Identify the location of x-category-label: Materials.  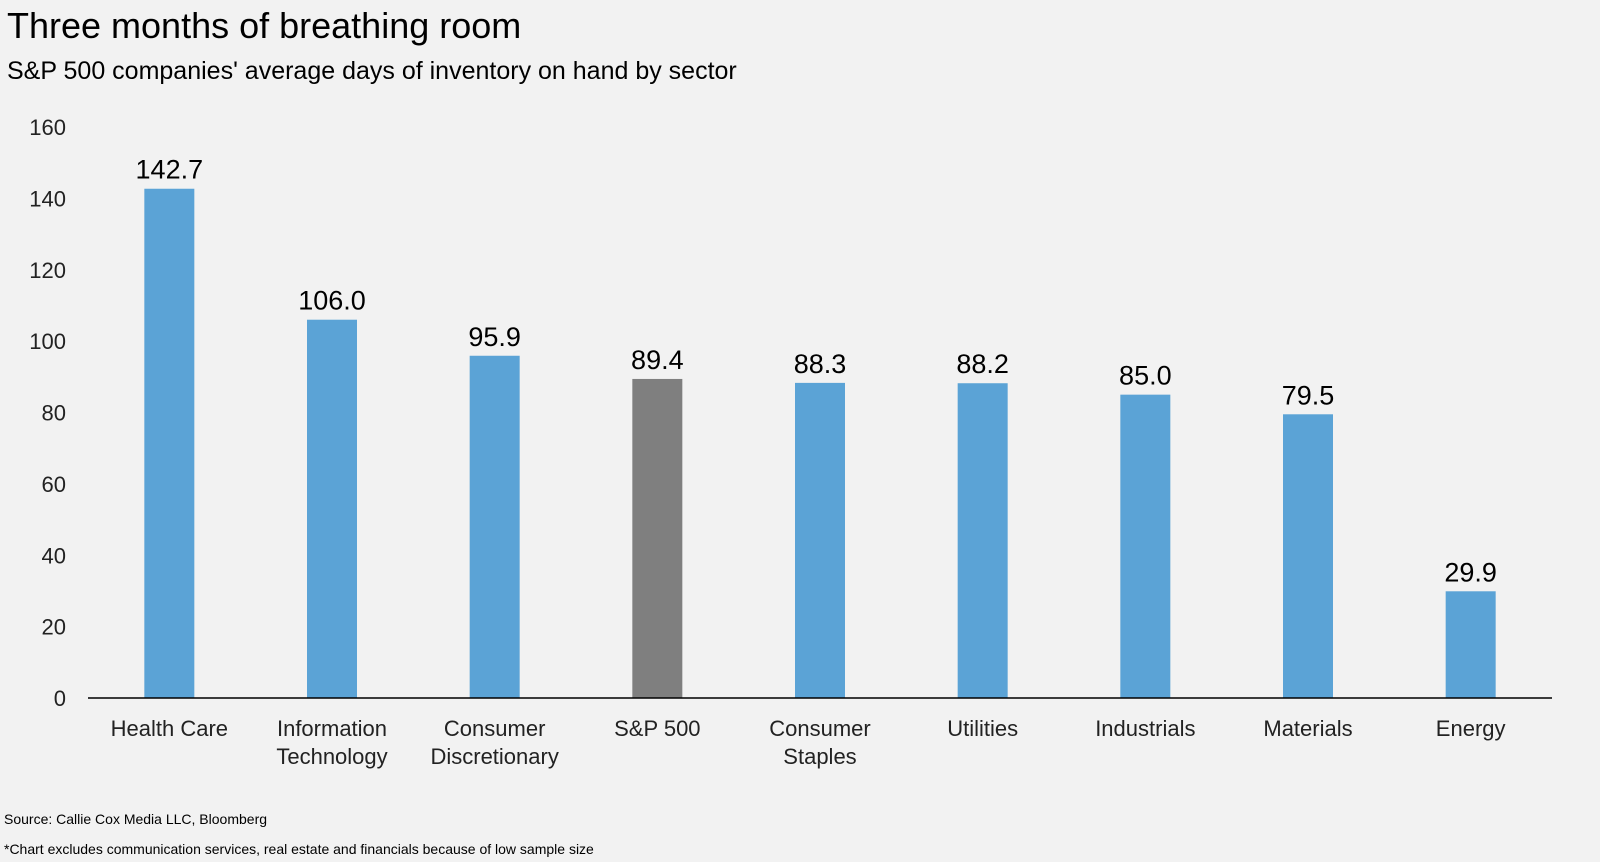
(1307, 728).